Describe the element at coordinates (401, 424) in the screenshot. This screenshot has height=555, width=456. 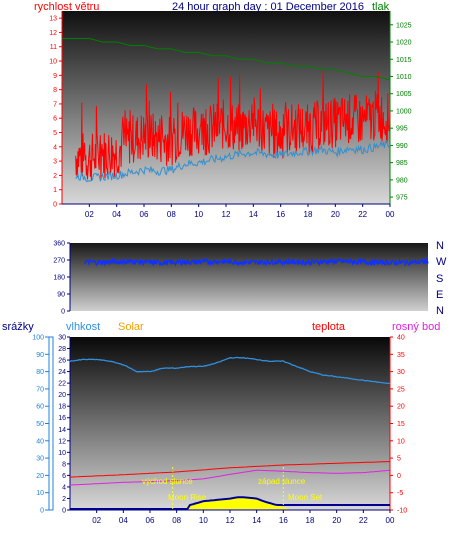
I see `temp-tick-label: 15` at that location.